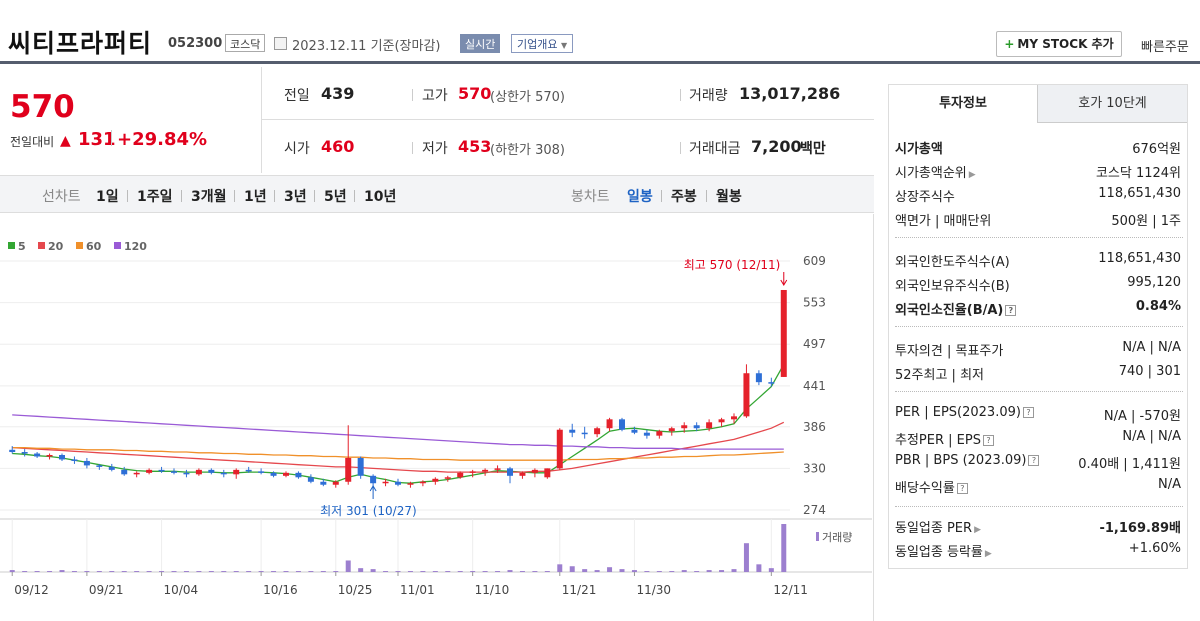 The height and width of the screenshot is (621, 1200). Describe the element at coordinates (1112, 104) in the screenshot. I see `tab-order-book: 호가 10단계` at that location.